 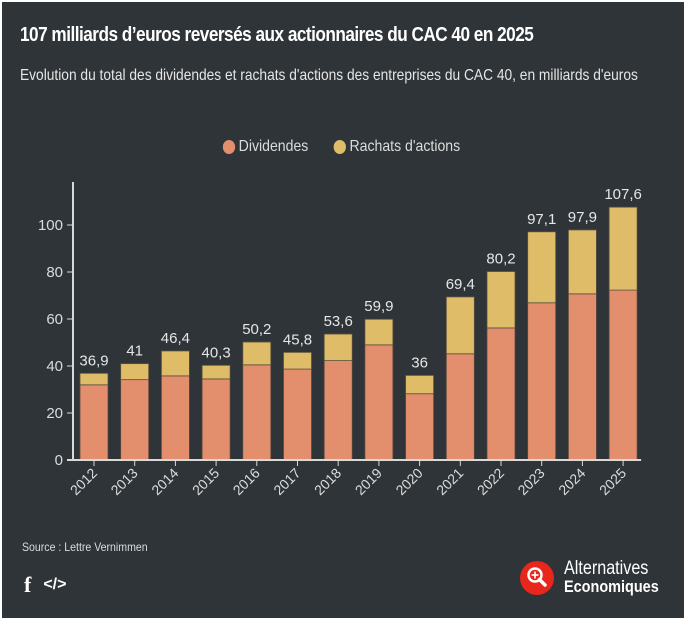 What do you see at coordinates (229, 147) in the screenshot?
I see `legend-swatch-dividendes` at bounding box center [229, 147].